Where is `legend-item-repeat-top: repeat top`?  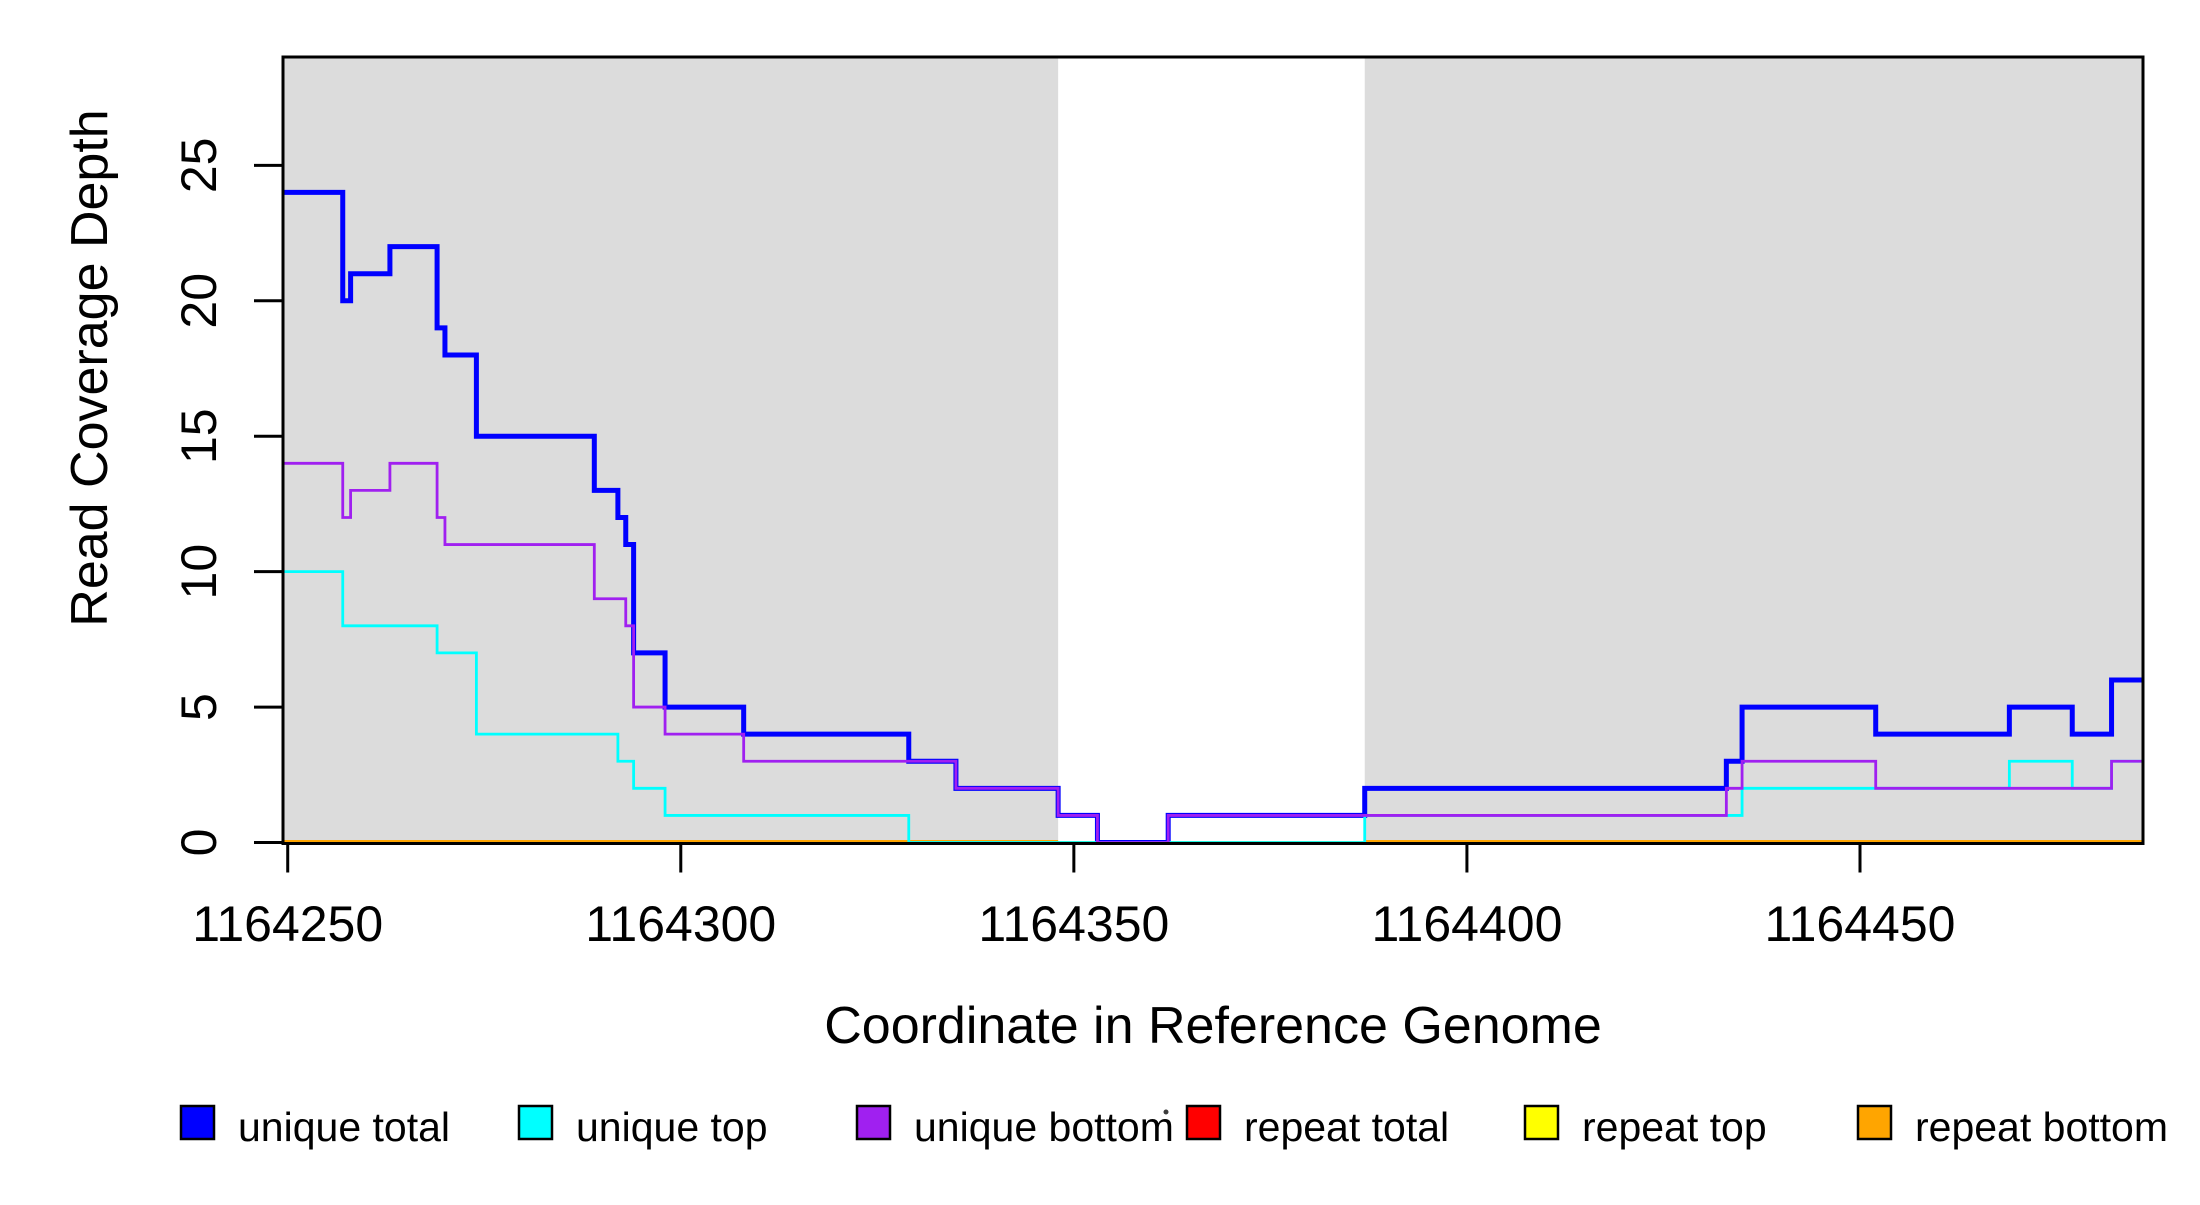
legend-item-repeat-top: repeat top is located at coordinates (1645, 1127).